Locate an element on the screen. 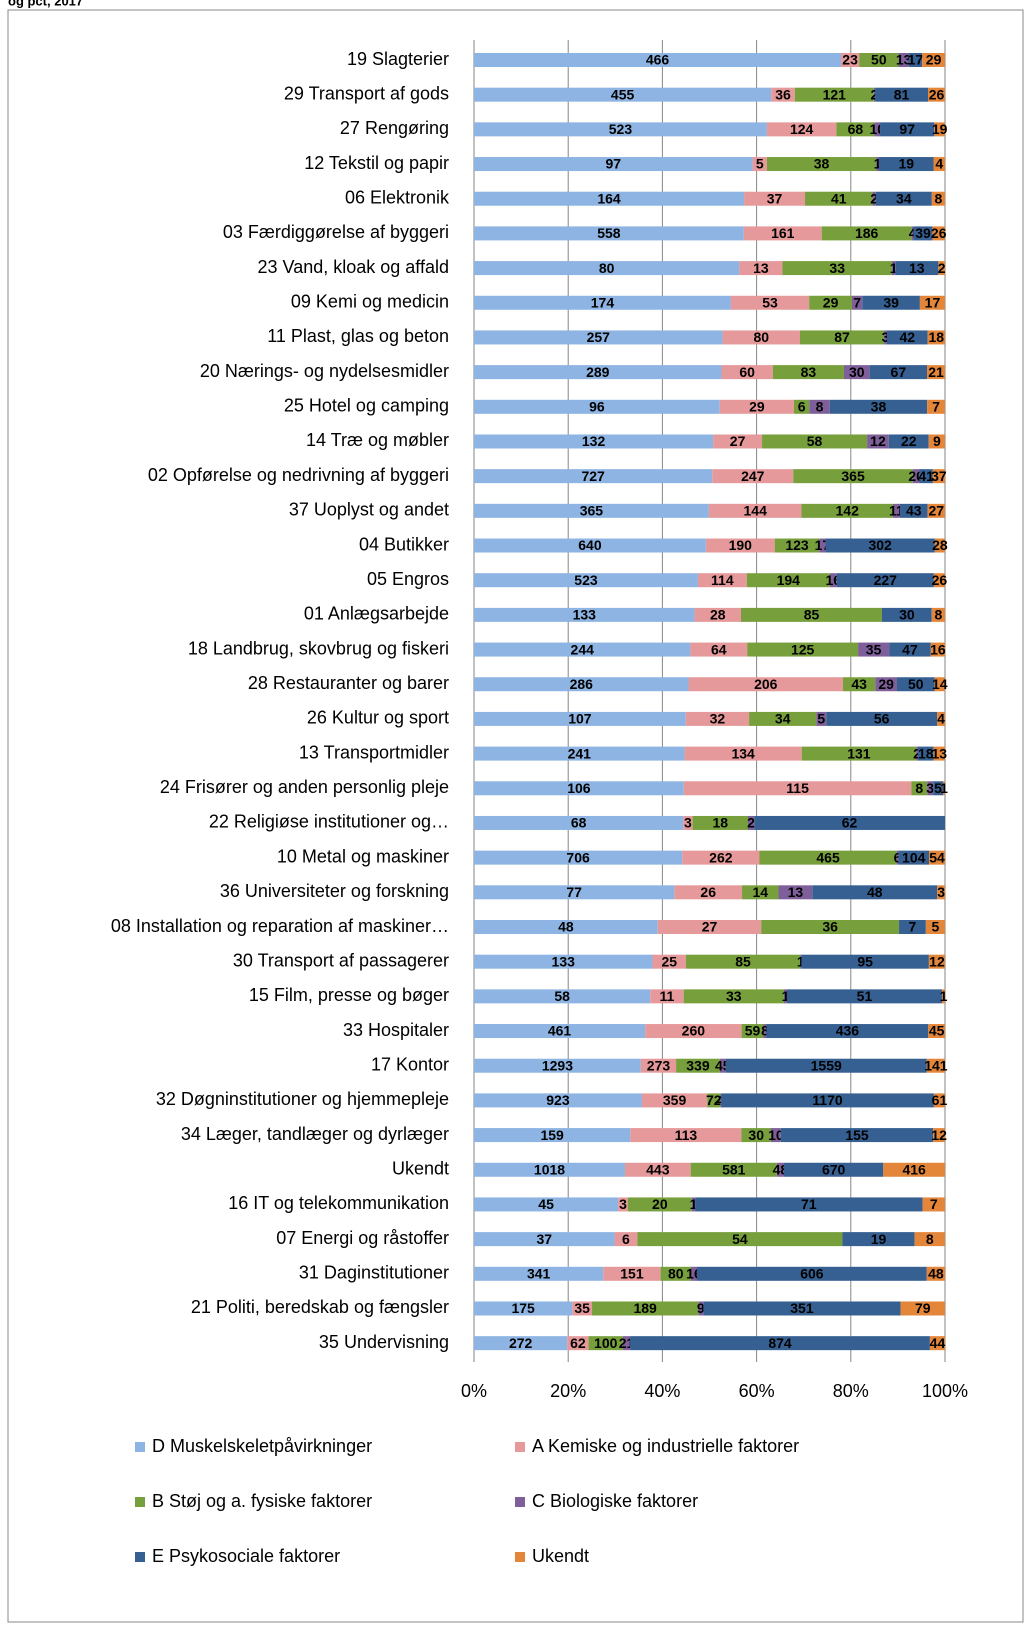  data-label: 461 is located at coordinates (560, 1031).